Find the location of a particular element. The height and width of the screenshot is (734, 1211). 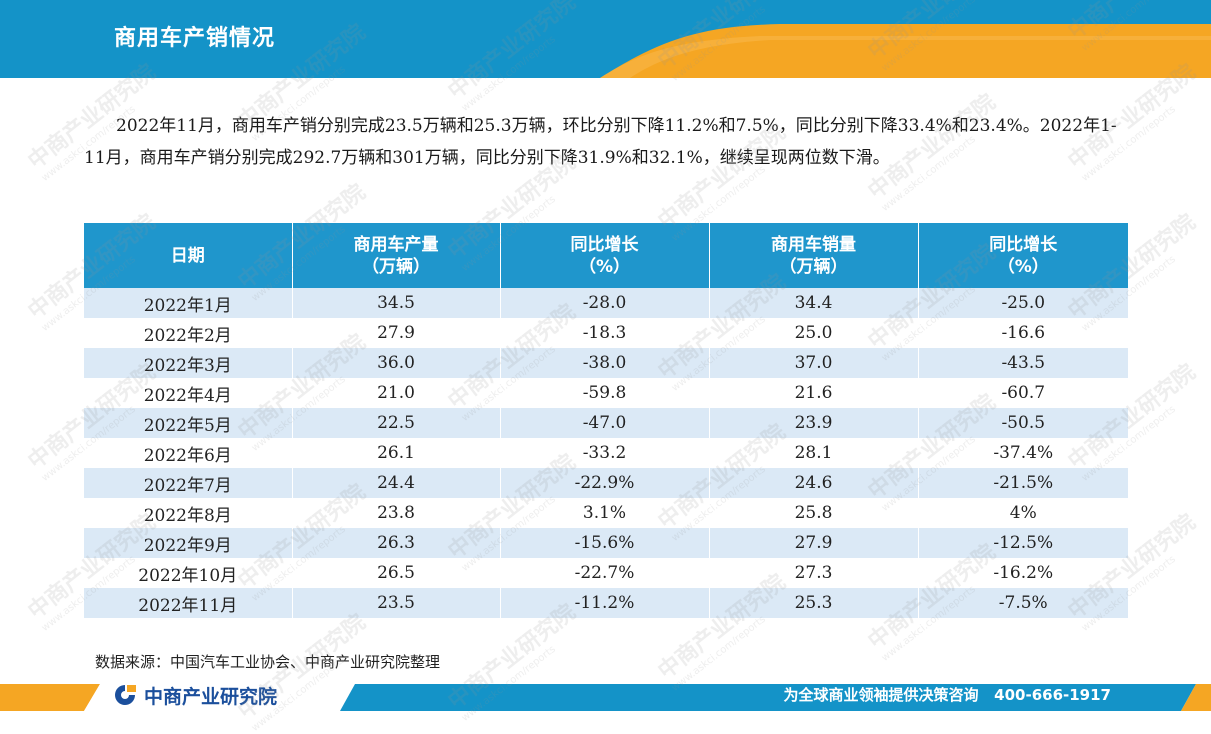

cell-sales-yoy: 4% is located at coordinates (1023, 513).